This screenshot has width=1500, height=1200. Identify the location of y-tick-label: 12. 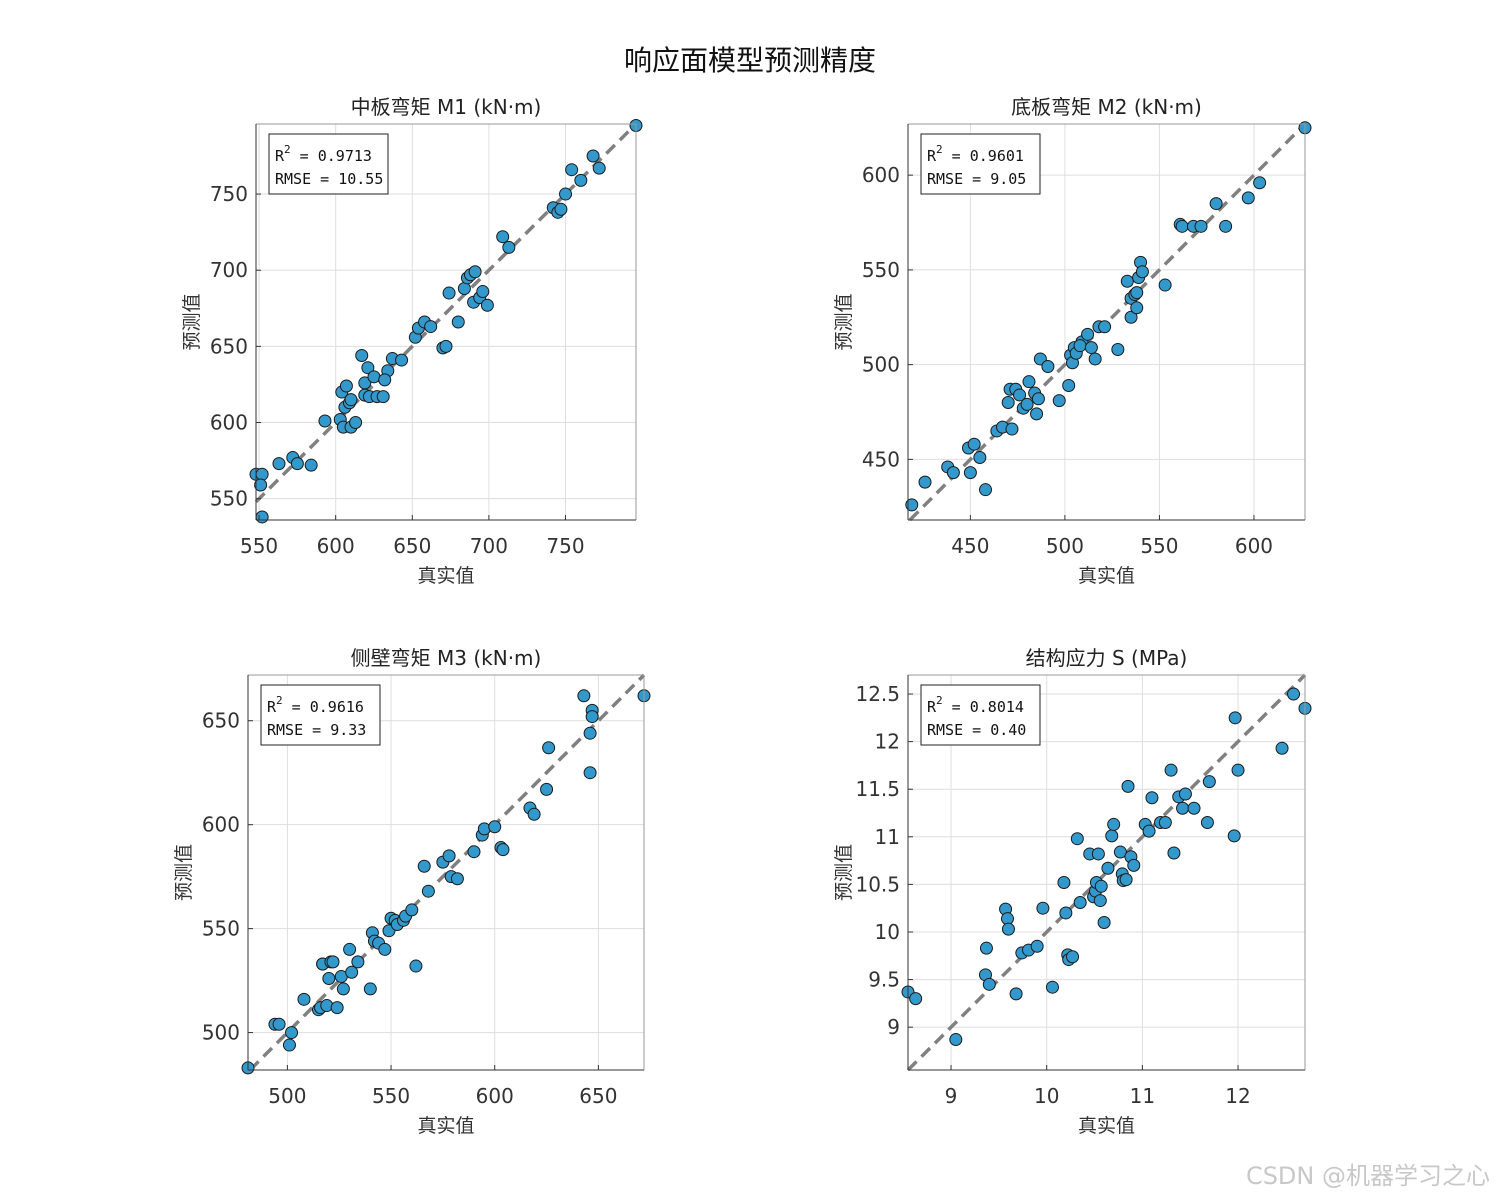
(887, 742).